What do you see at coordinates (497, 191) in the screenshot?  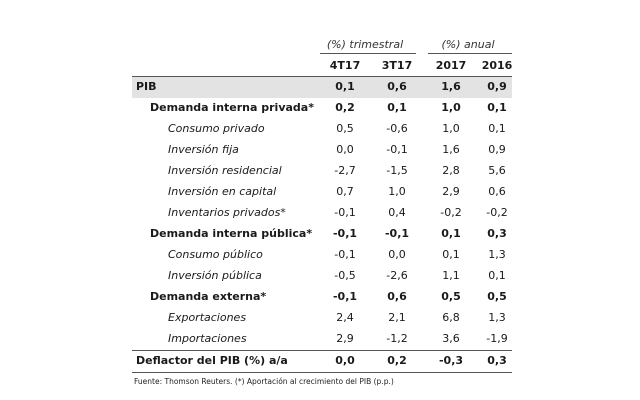 I see `cell-2016: 0,6` at bounding box center [497, 191].